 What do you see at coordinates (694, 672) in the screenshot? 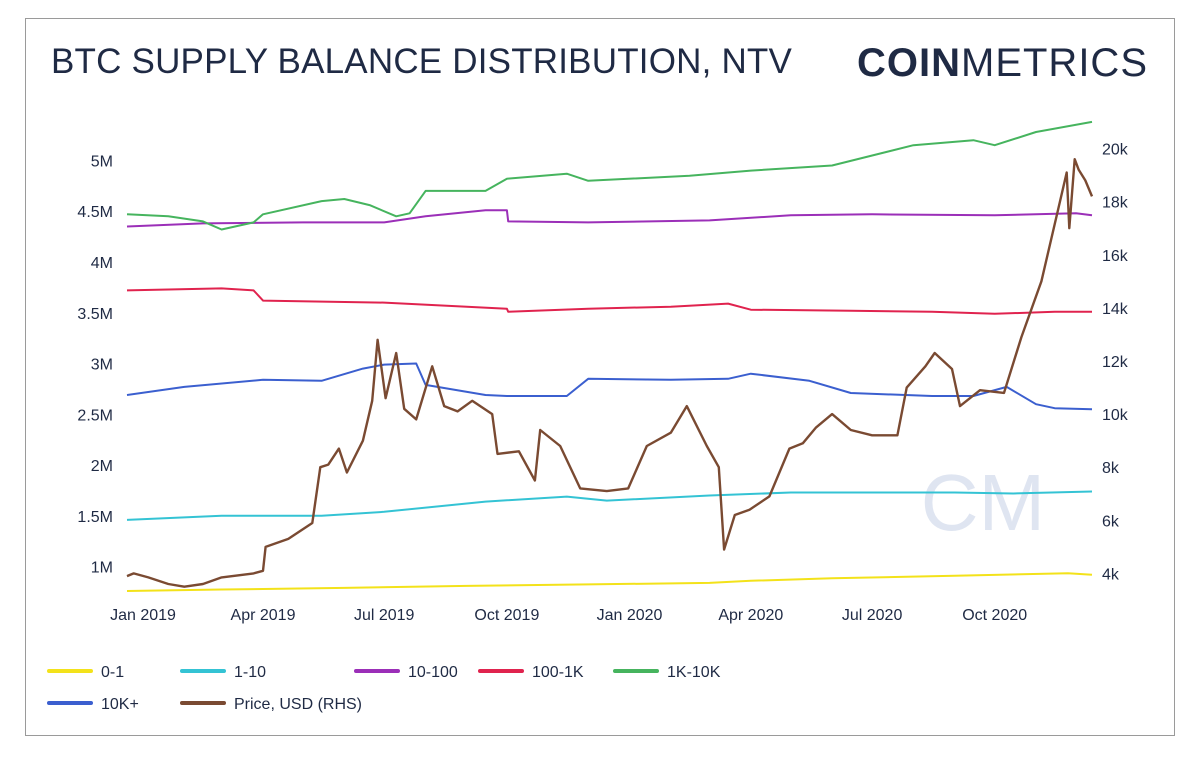
I see `legend-label: 1K-10K` at bounding box center [694, 672].